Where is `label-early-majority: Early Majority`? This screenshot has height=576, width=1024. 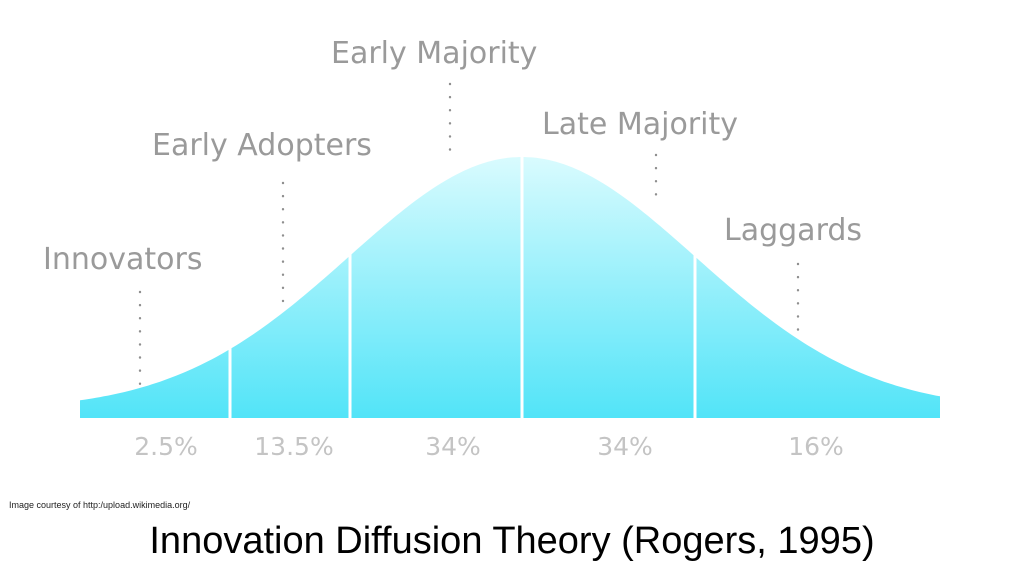
label-early-majority: Early Majority is located at coordinates (434, 53).